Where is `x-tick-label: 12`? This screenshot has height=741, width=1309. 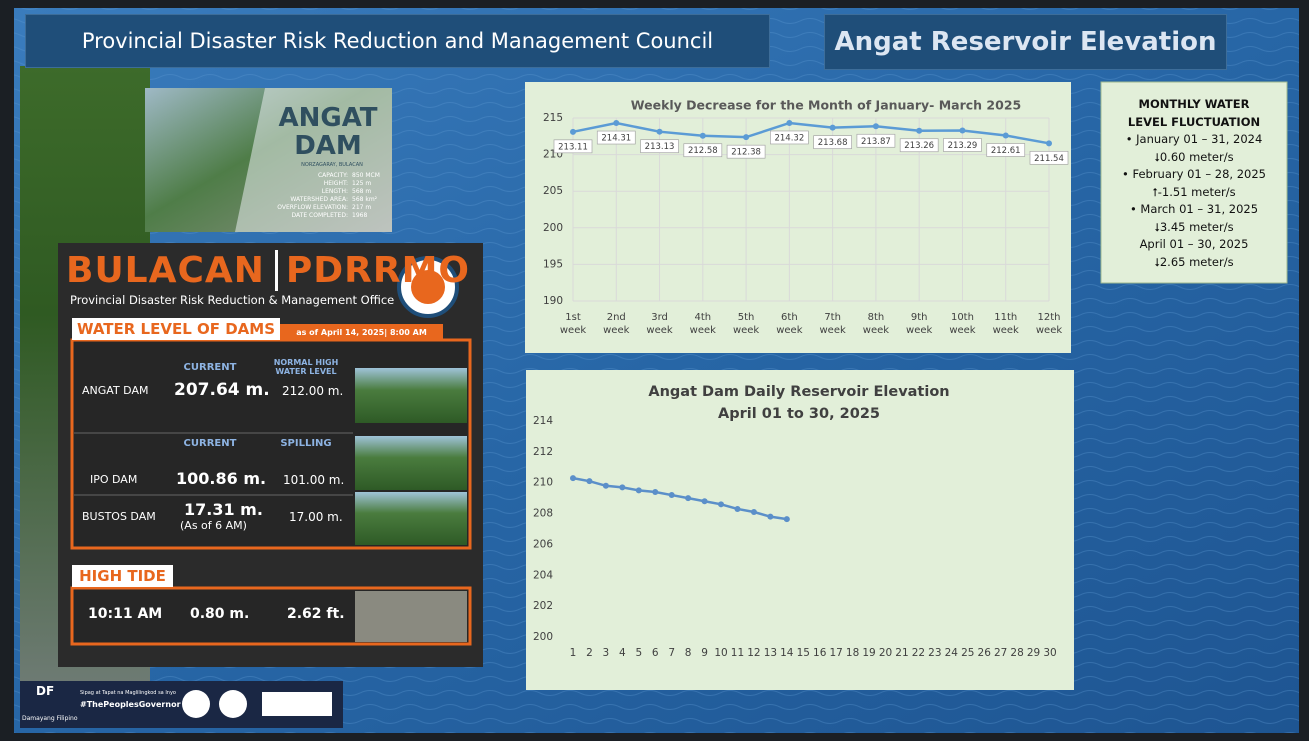
x-tick-label: 12 is located at coordinates (753, 653).